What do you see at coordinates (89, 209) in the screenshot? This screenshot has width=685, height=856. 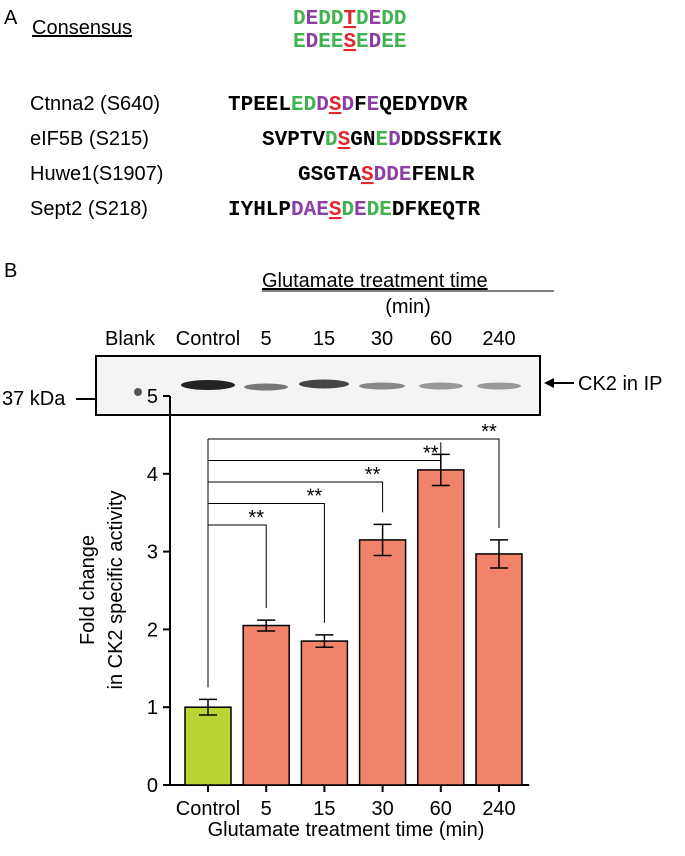 I see `site-name: Sept2 (S218)` at bounding box center [89, 209].